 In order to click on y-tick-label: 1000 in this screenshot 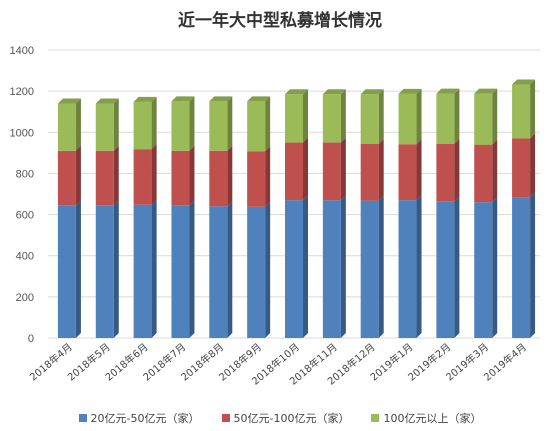, I will do `click(22, 133)`.